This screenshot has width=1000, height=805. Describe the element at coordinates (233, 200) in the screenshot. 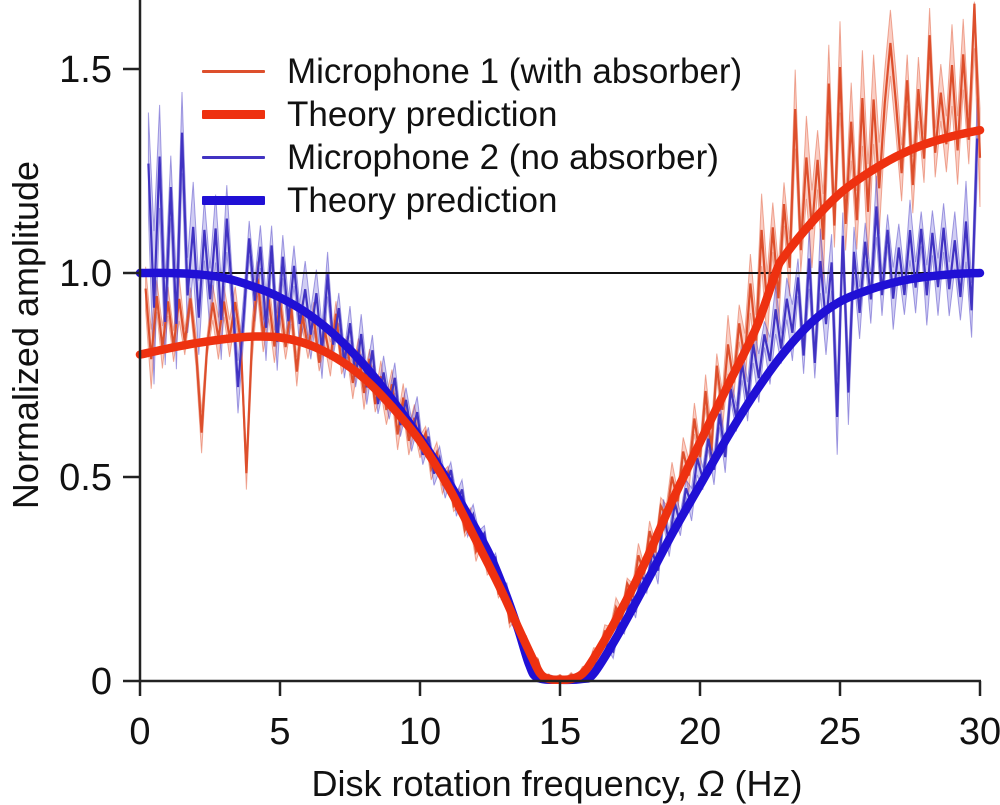

I see `legend-swatch-theory2` at that location.